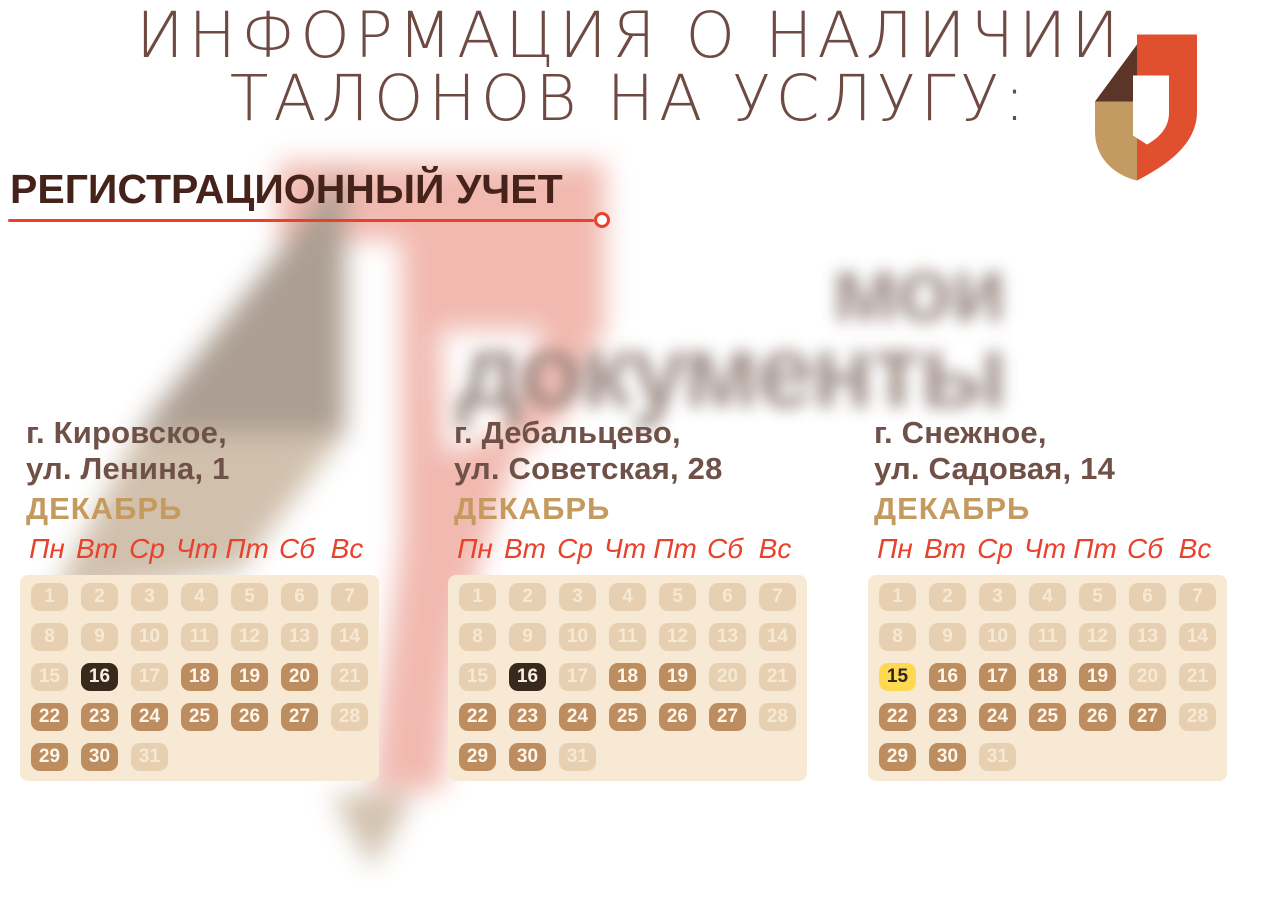 The height and width of the screenshot is (908, 1280). Describe the element at coordinates (1097, 637) in the screenshot. I see `day-cell: 12` at that location.